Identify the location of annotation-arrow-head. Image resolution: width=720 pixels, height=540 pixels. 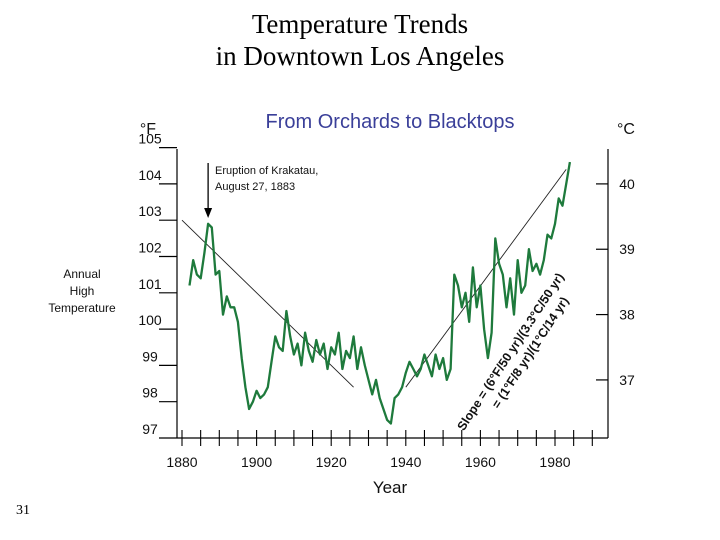
(208, 213).